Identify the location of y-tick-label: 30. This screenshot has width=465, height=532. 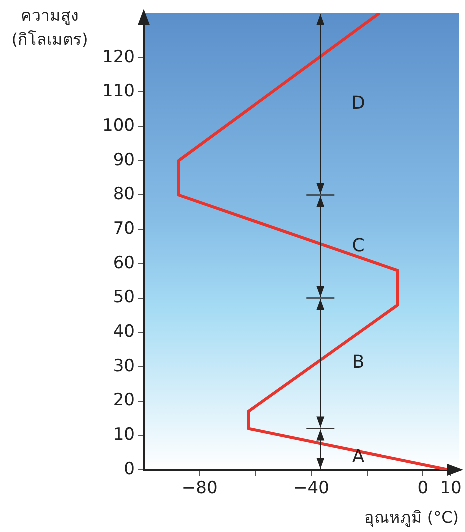
(124, 366).